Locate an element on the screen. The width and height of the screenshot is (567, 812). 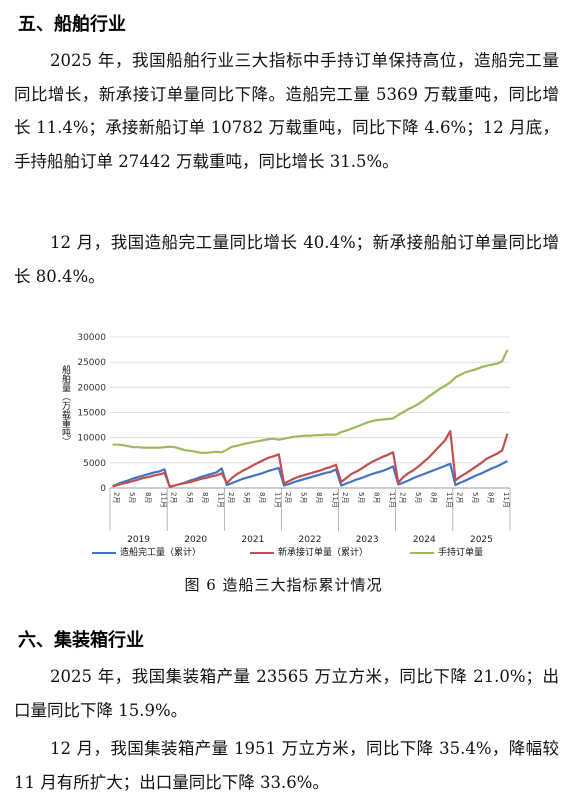
legend-label-backlog: 手持订单量 is located at coordinates (461, 553).